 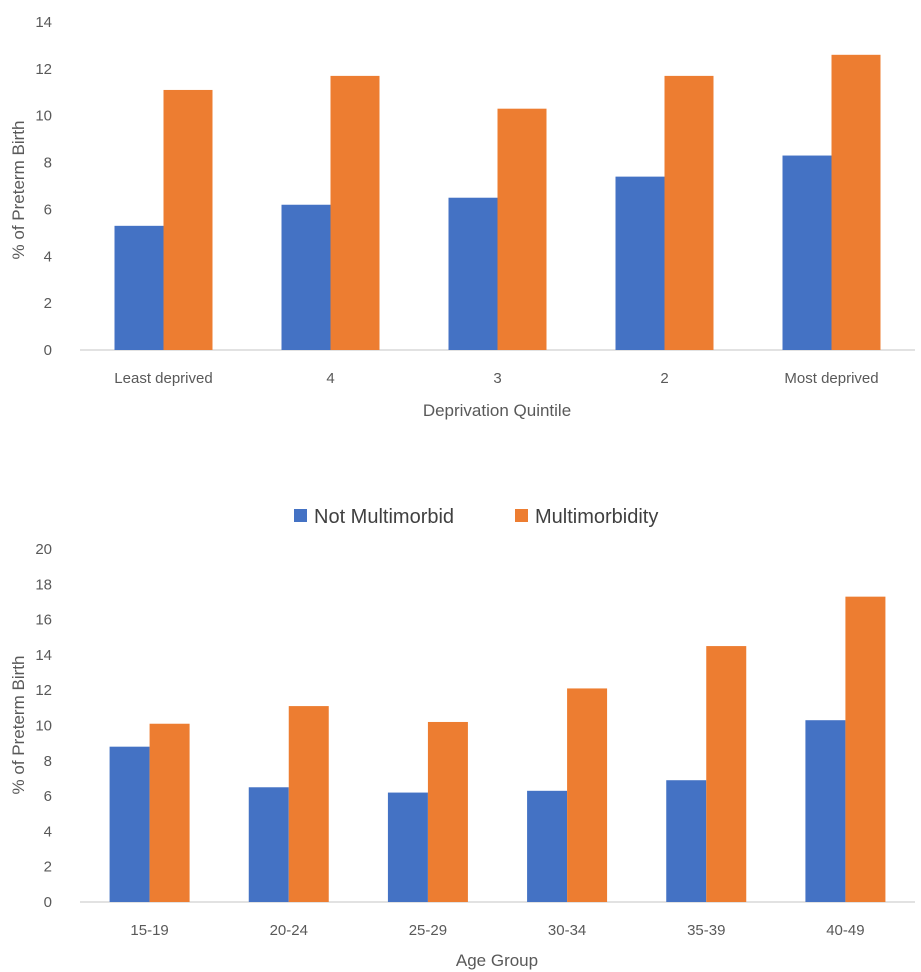 I want to click on x-tick-label: 4, so click(x=330, y=378).